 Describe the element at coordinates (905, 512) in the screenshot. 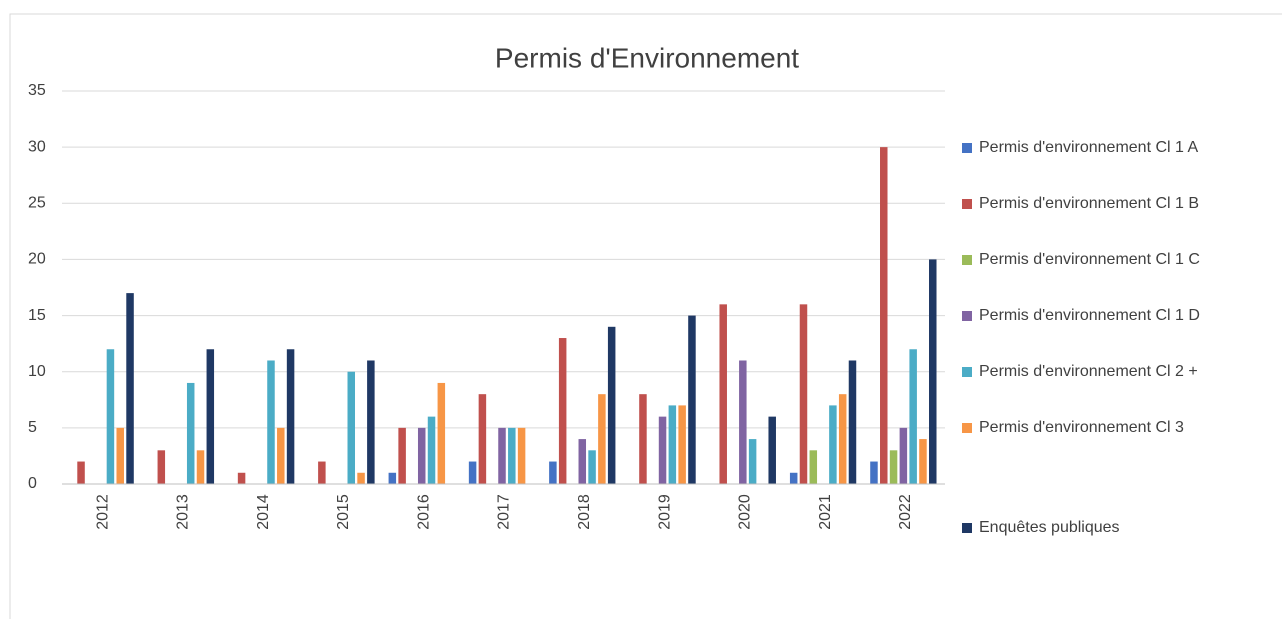

I see `x-tick-label: 2022` at that location.